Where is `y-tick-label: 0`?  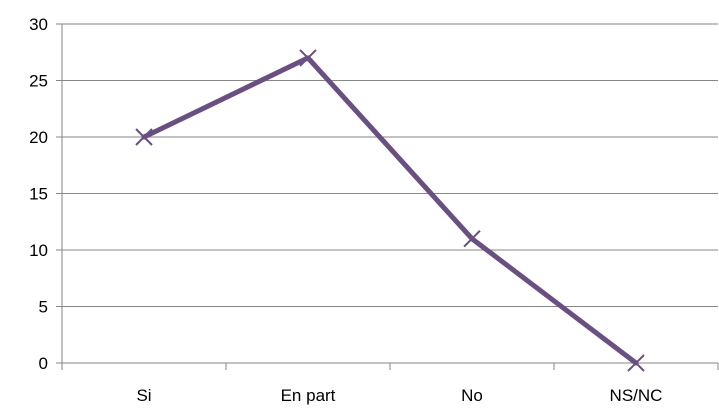 y-tick-label: 0 is located at coordinates (43, 363).